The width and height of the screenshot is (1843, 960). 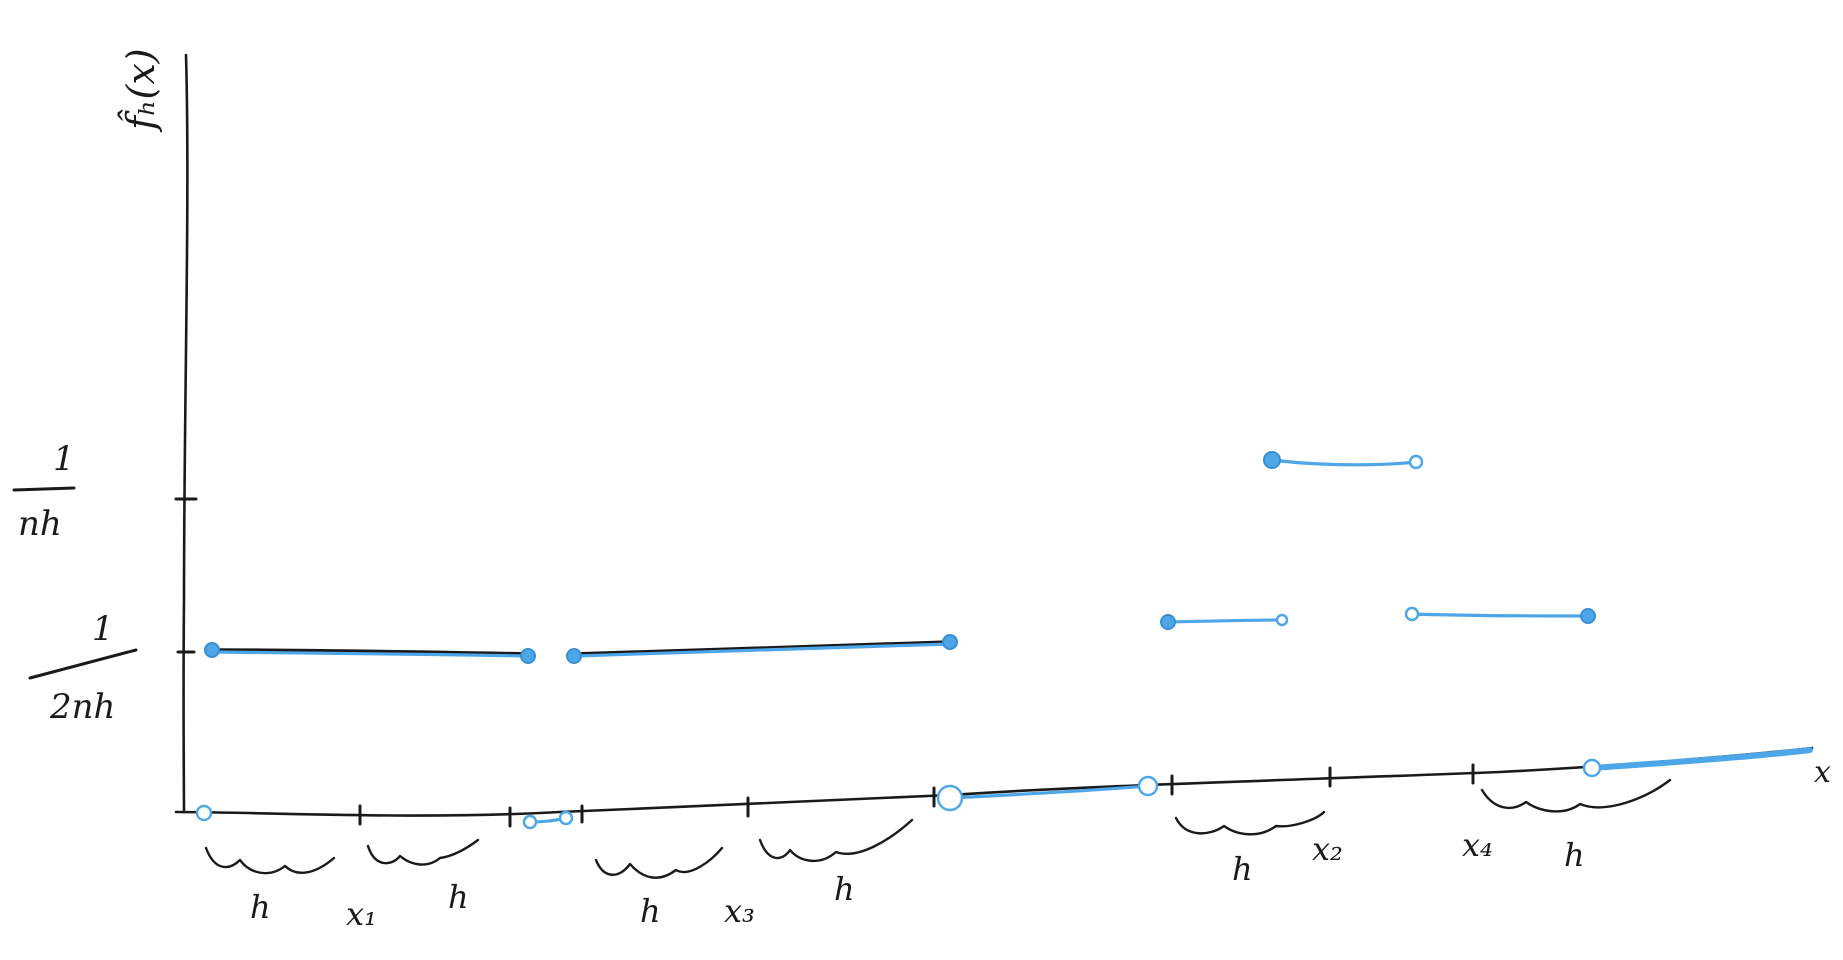 I want to click on tick-low-numerator: 1, so click(x=103, y=629).